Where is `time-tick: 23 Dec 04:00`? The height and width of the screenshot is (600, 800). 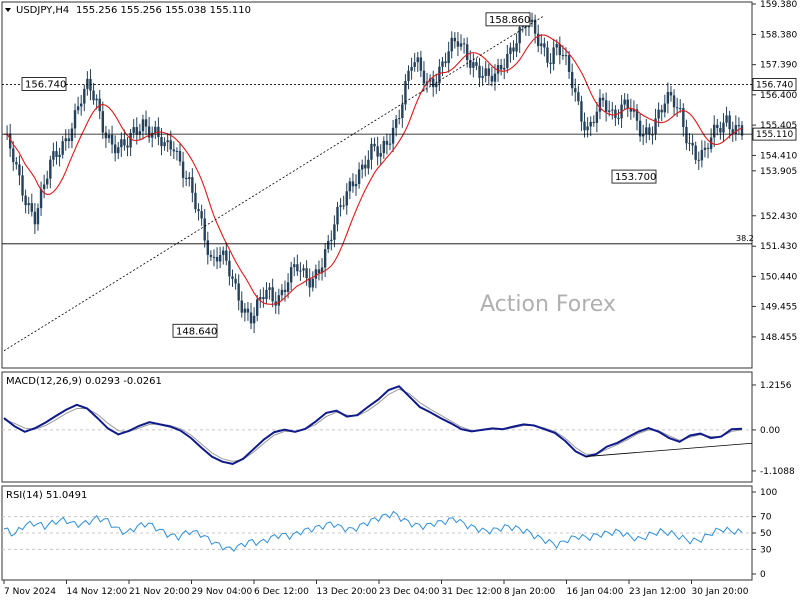 time-tick: 23 Dec 04:00 is located at coordinates (409, 588).